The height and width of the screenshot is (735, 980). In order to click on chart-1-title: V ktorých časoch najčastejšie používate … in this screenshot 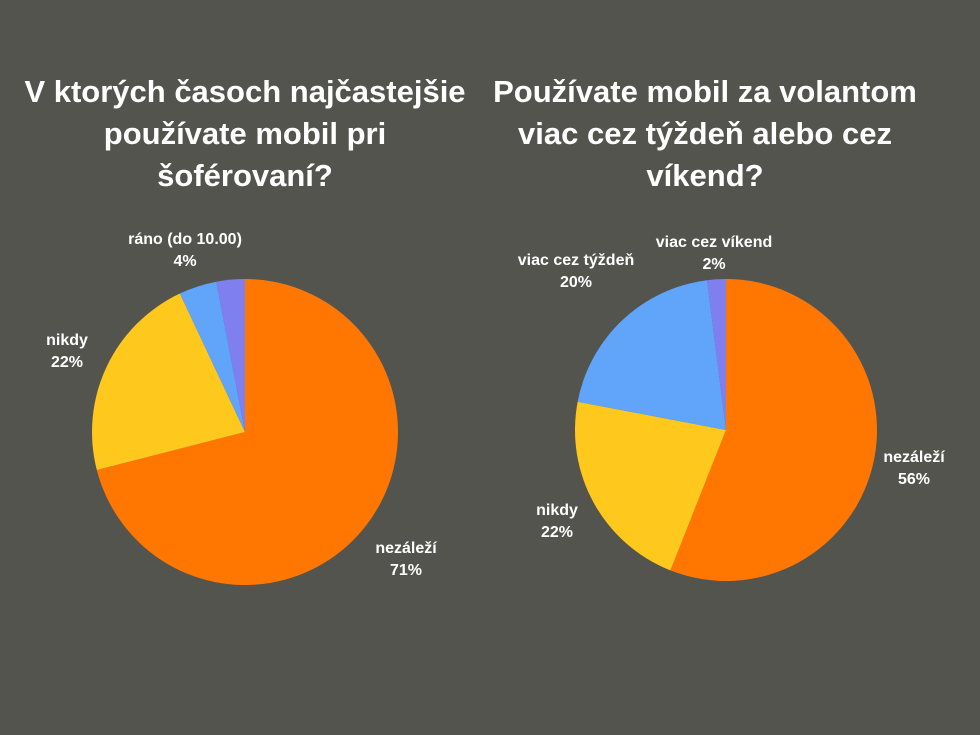, I will do `click(245, 134)`.